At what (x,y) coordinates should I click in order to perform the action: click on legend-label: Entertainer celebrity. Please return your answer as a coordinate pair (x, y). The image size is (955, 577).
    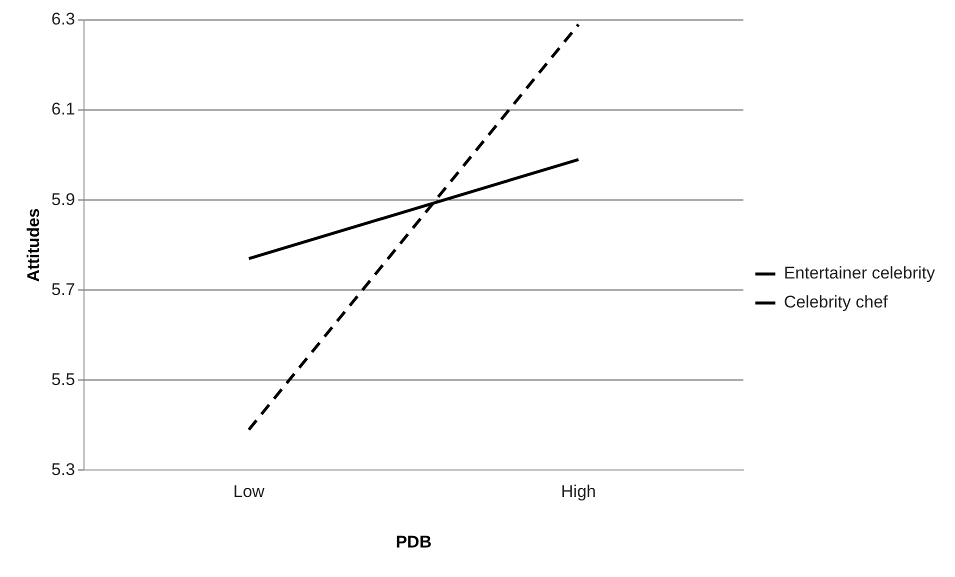
    Looking at the image, I should click on (860, 273).